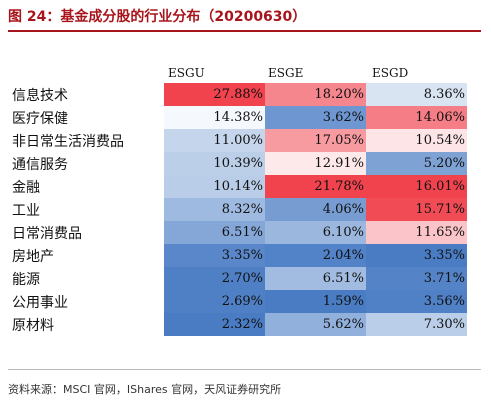 This screenshot has width=491, height=404. What do you see at coordinates (214, 232) in the screenshot?
I see `heatmap-cell-esgu: 6.51%` at bounding box center [214, 232].